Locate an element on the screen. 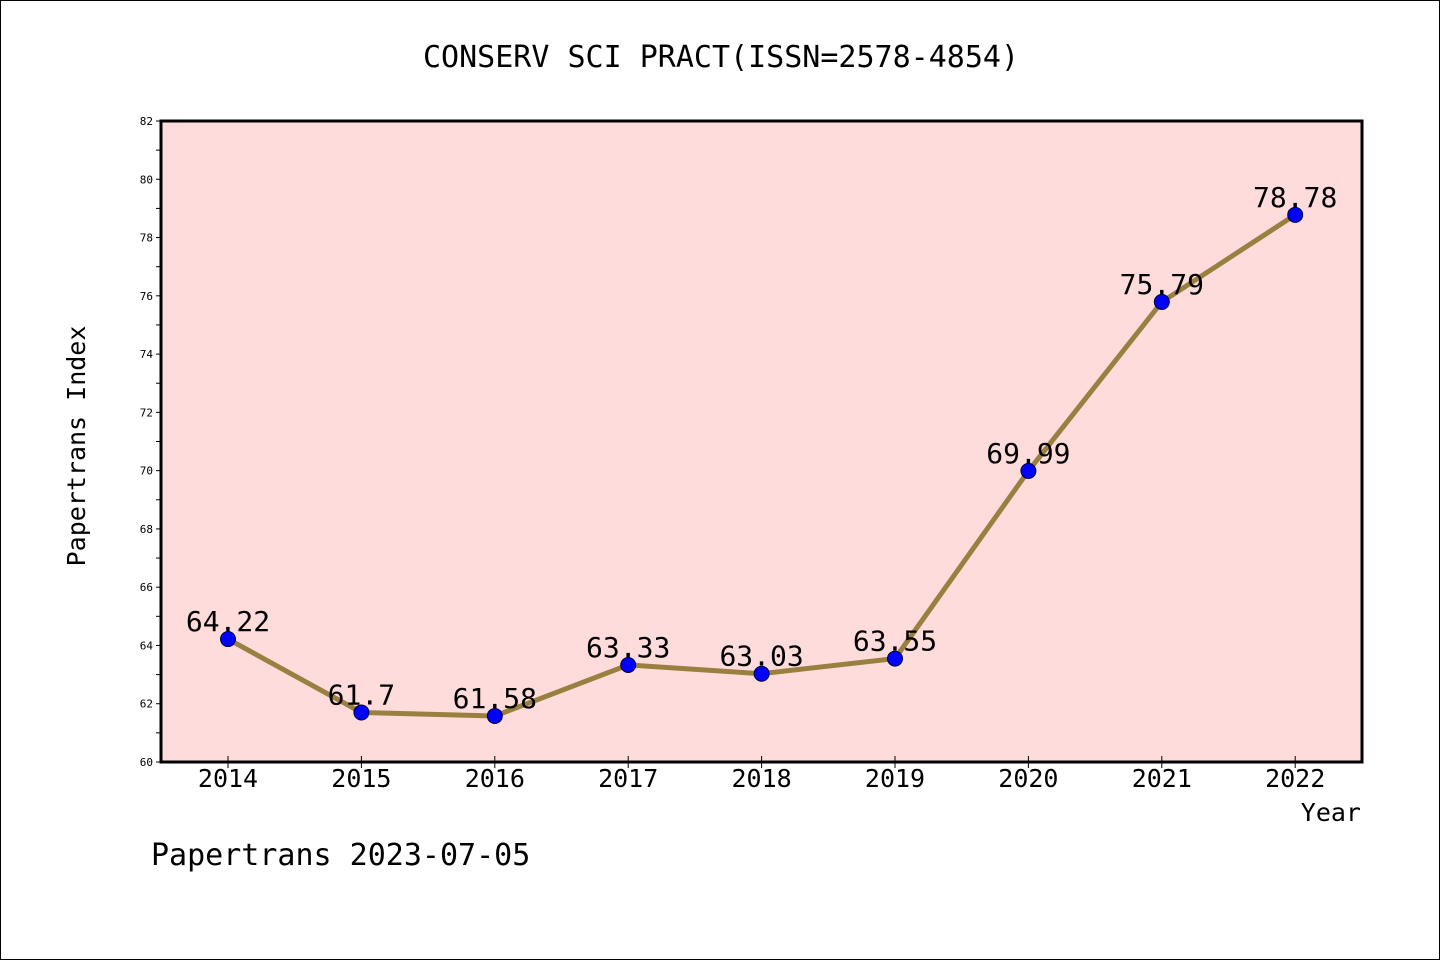 The width and height of the screenshot is (1440, 961). x-tick-label: 2019 is located at coordinates (895, 778).